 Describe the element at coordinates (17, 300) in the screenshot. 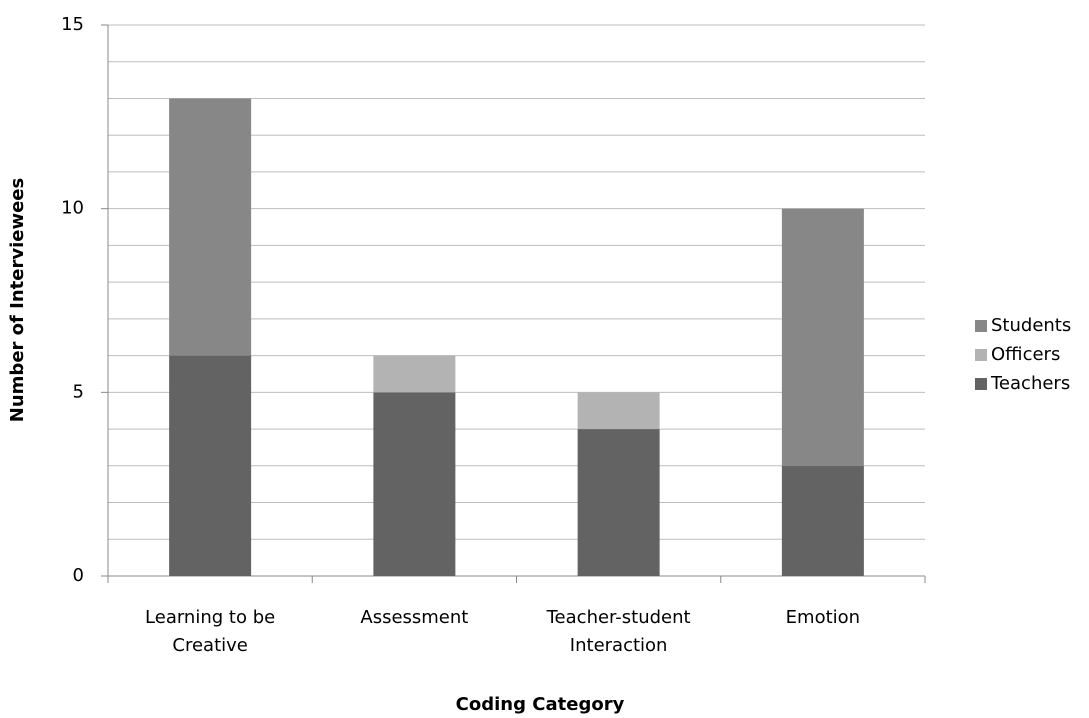

I see `y-axis-title: Number of Interviewees` at that location.